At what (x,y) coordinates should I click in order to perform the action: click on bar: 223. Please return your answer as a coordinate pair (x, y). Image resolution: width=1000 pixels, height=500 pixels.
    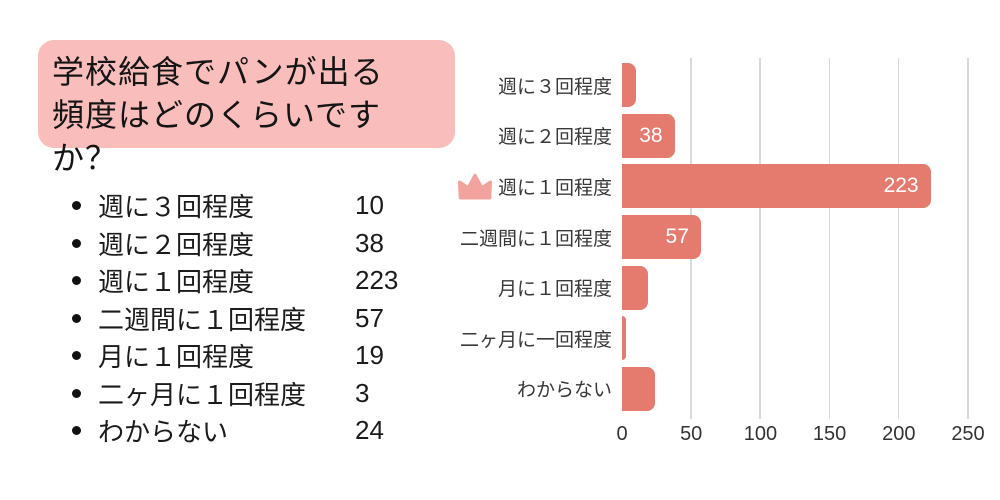
    Looking at the image, I should click on (776, 186).